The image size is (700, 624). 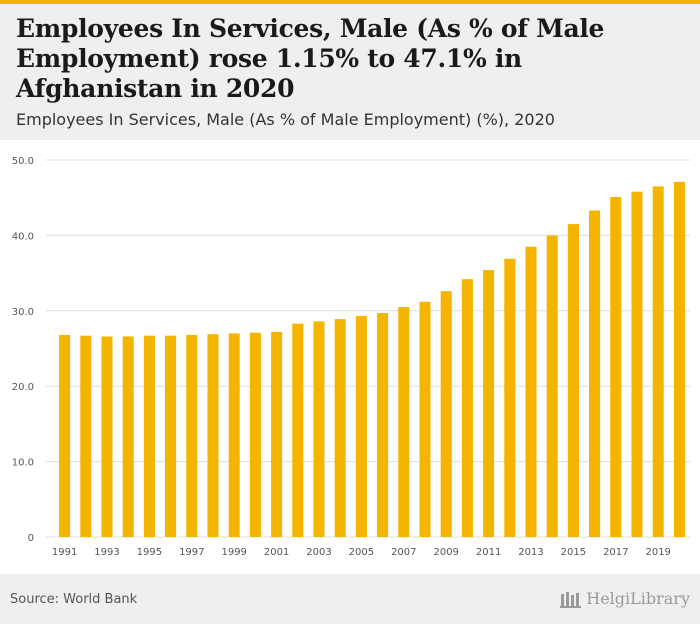 What do you see at coordinates (350, 2) in the screenshot?
I see `accent-top-bar` at bounding box center [350, 2].